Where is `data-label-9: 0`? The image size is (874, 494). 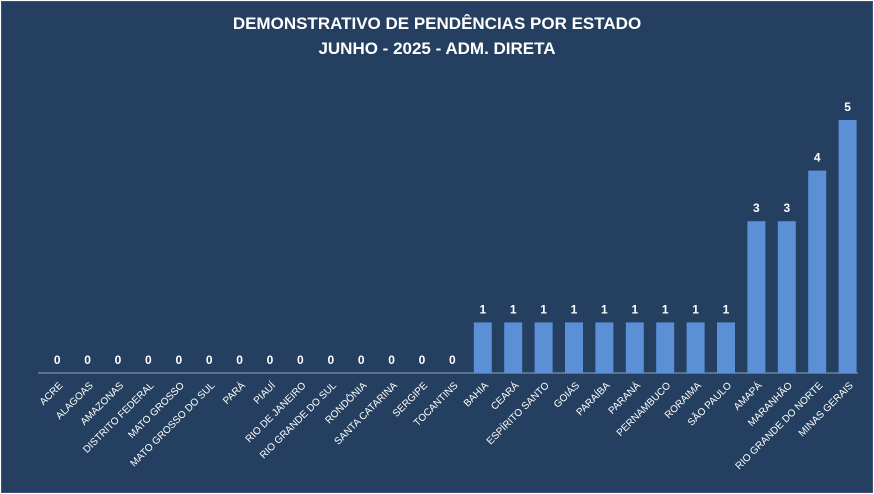 data-label-9: 0 is located at coordinates (330, 360).